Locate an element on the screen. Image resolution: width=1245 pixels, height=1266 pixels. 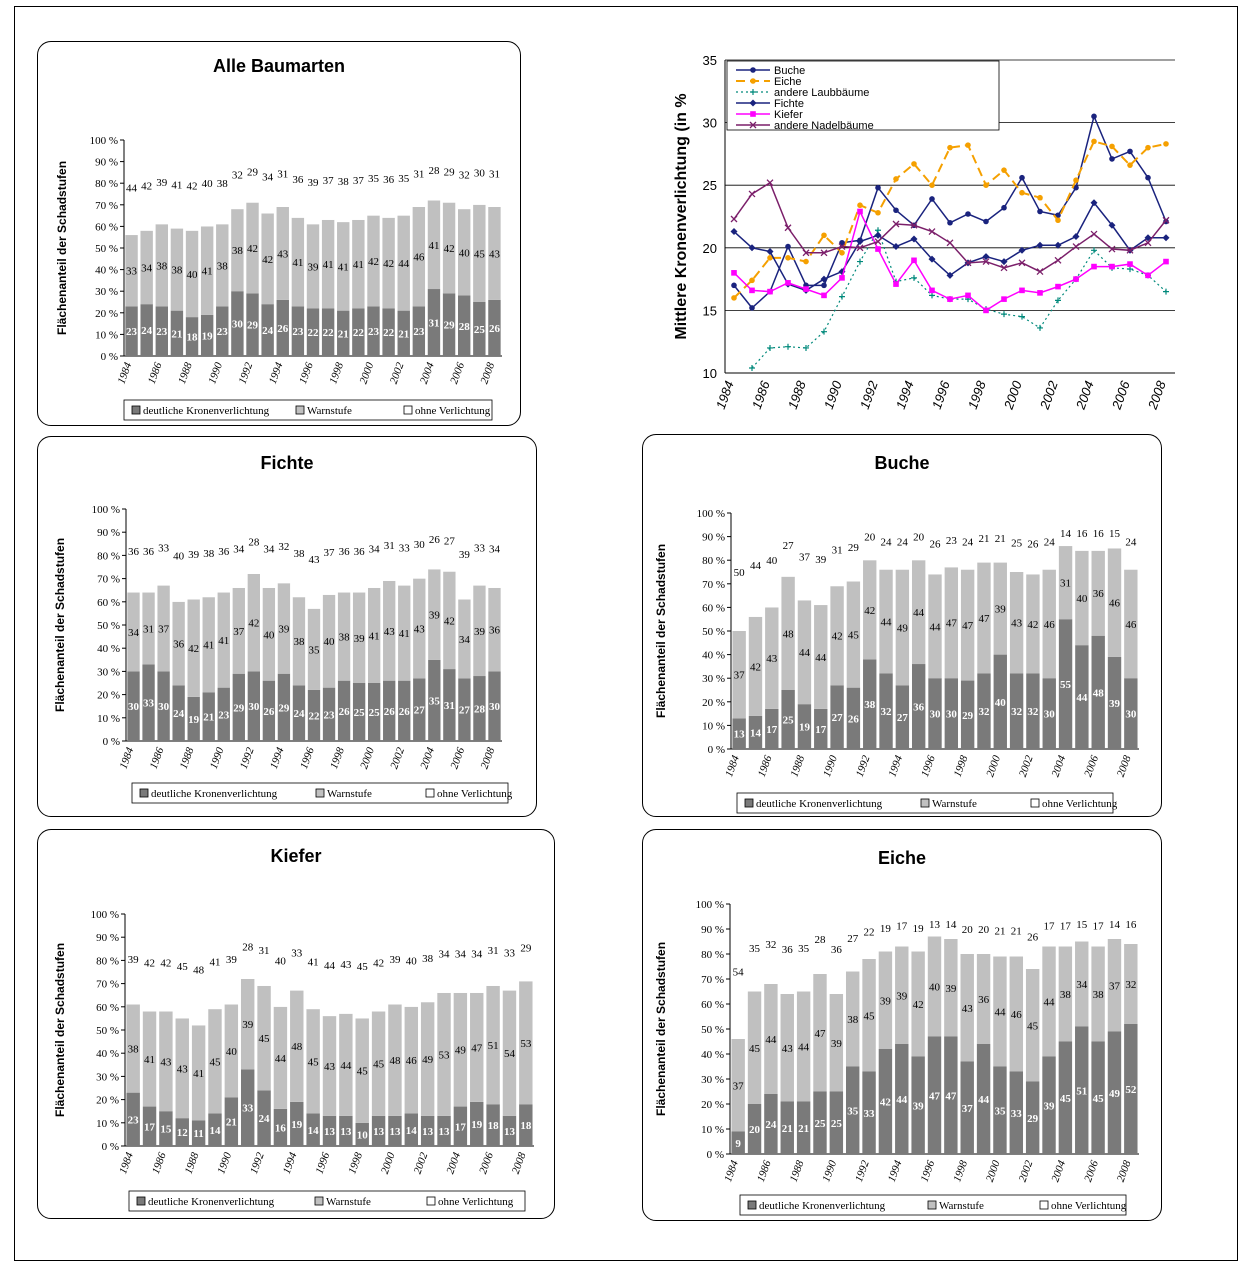
y-tick-label: 60 % is located at coordinates (108, 603).